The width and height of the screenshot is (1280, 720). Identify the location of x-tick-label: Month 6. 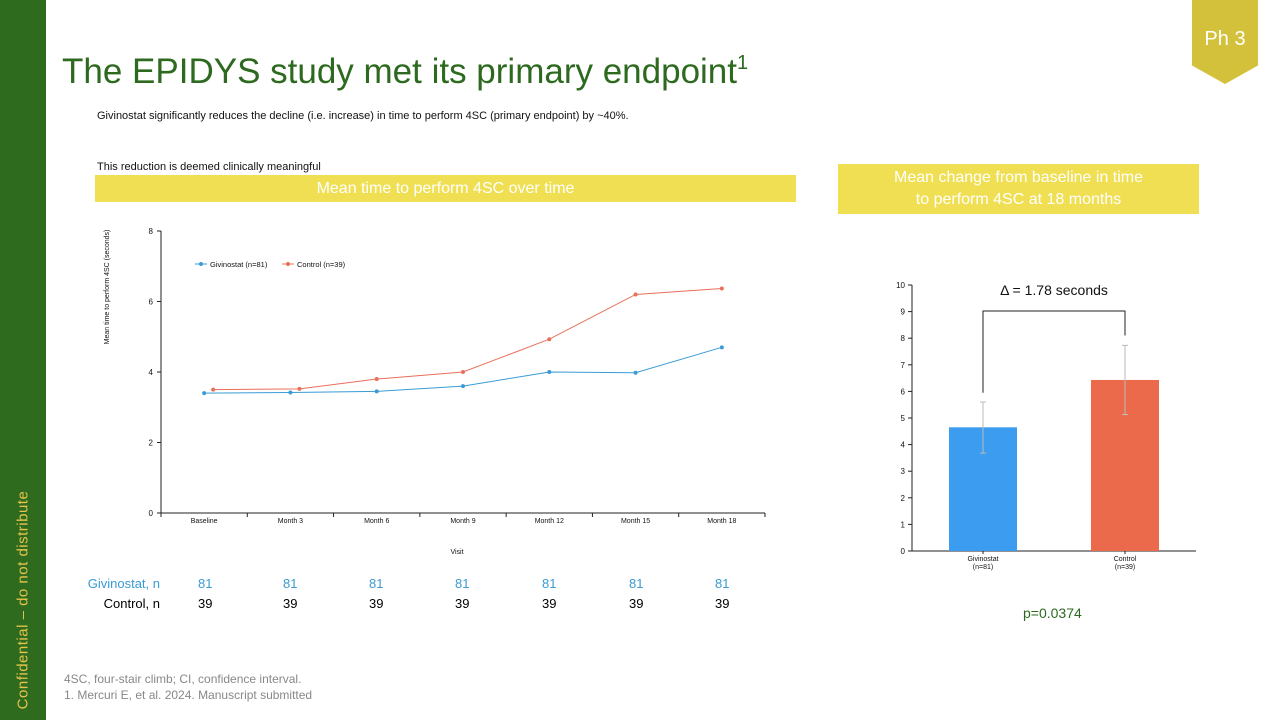
(376, 521).